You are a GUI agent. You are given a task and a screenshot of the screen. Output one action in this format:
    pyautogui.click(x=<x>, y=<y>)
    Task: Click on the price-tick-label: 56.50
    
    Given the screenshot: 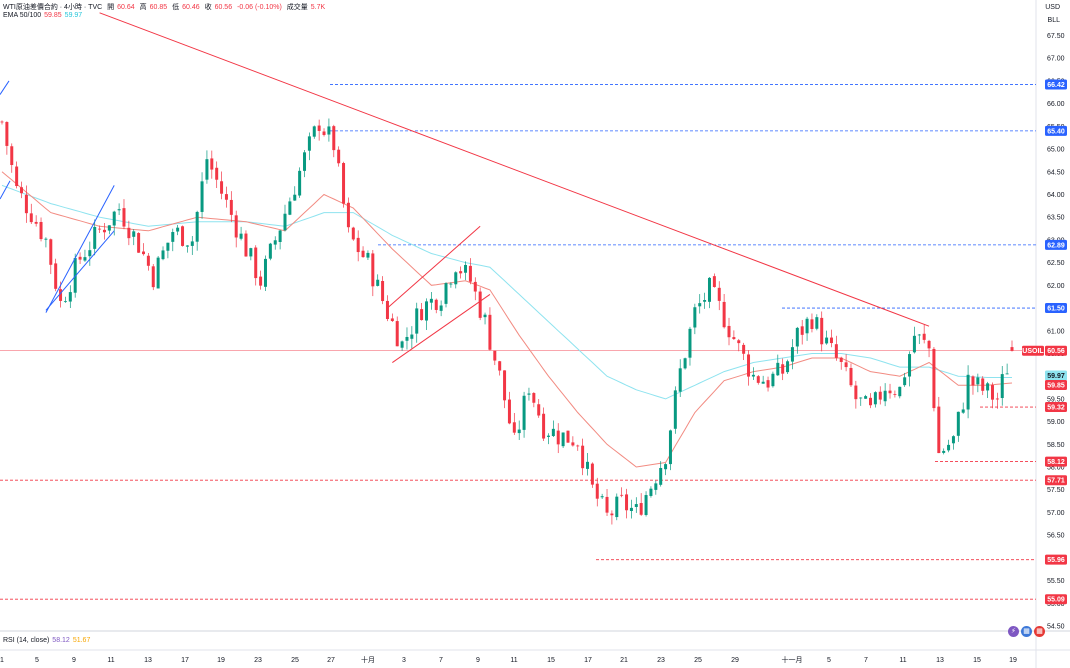 What is the action you would take?
    pyautogui.click(x=1056, y=536)
    